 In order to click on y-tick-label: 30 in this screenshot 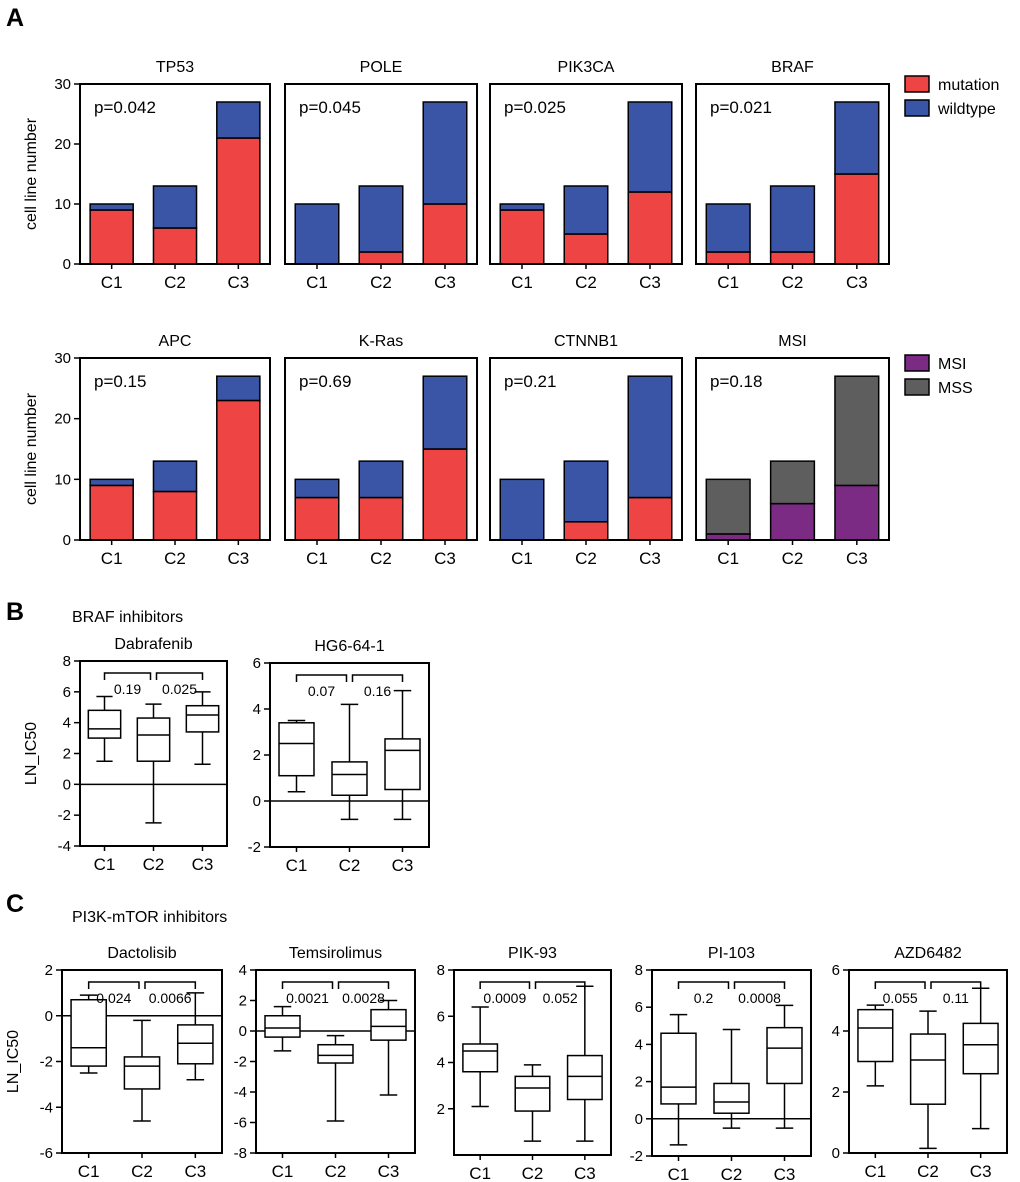, I will do `click(62, 84)`.